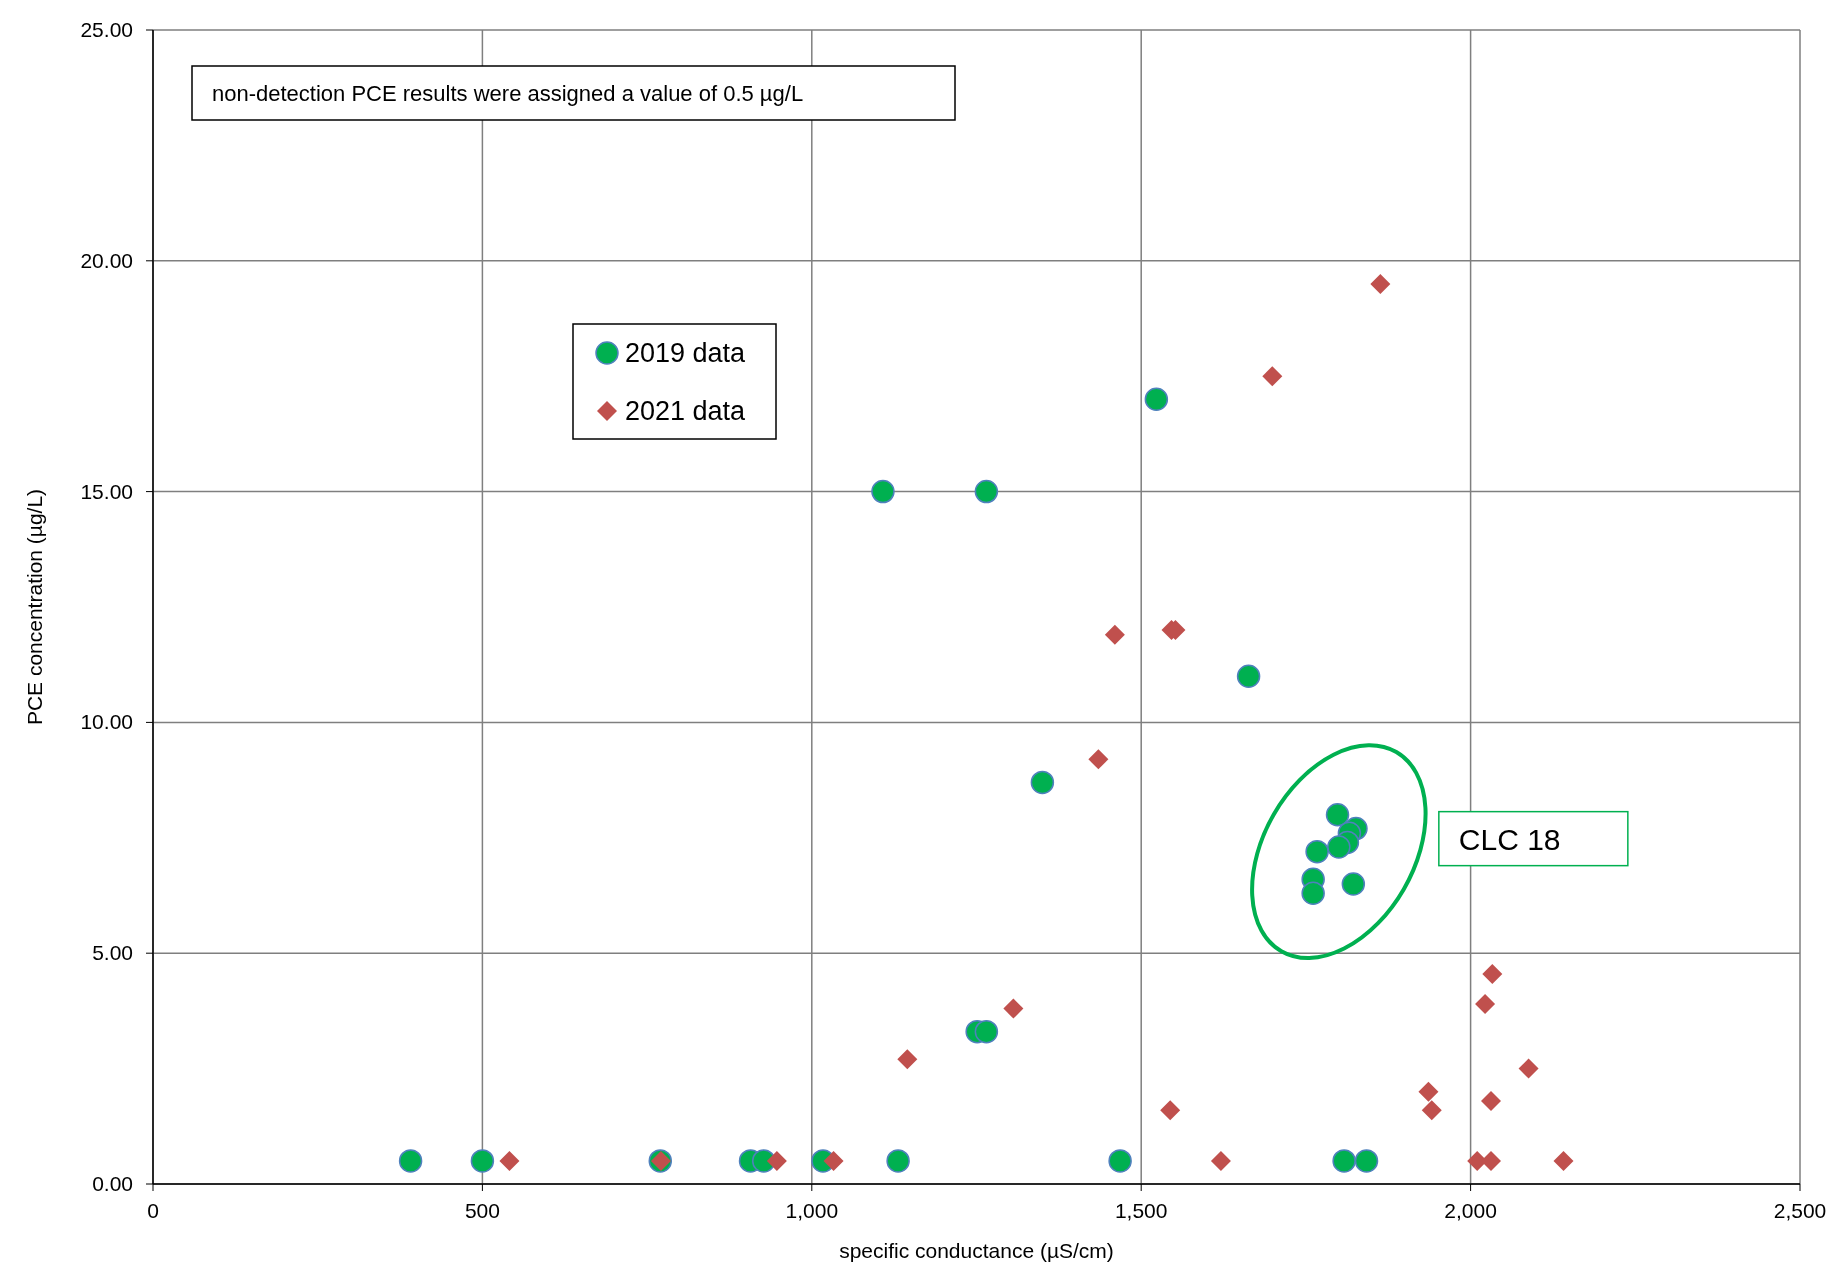  I want to click on y-tick-label: 5.00, so click(112, 953).